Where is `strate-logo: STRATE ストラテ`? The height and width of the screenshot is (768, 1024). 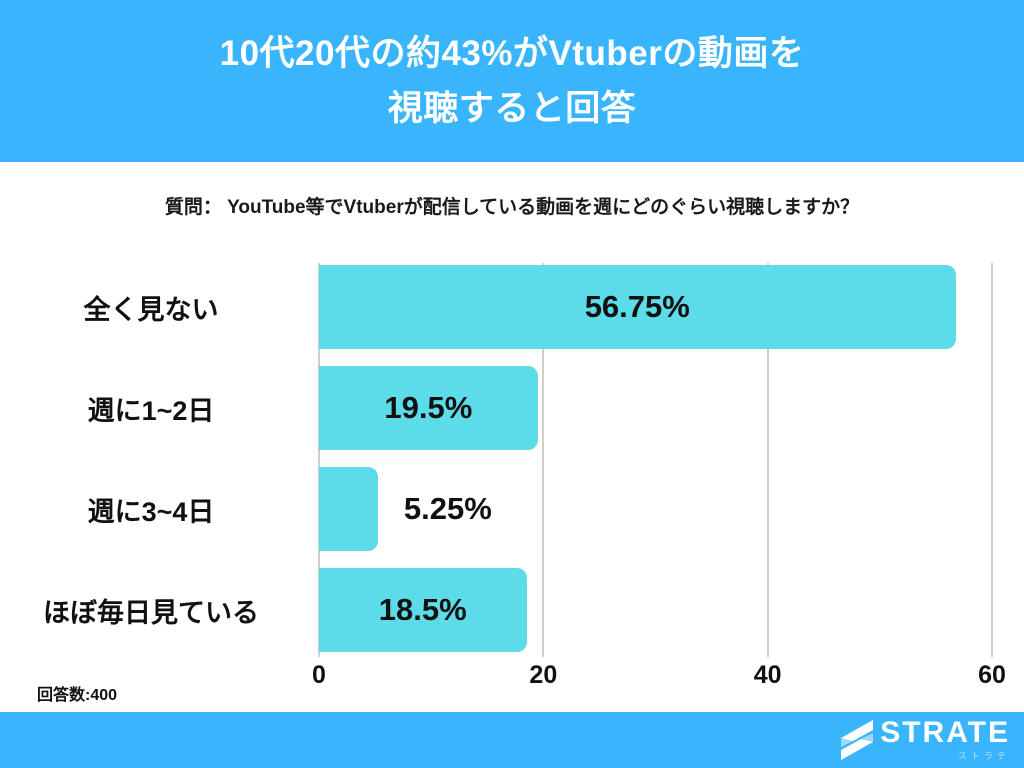
strate-logo: STRATE ストラテ is located at coordinates (925, 740).